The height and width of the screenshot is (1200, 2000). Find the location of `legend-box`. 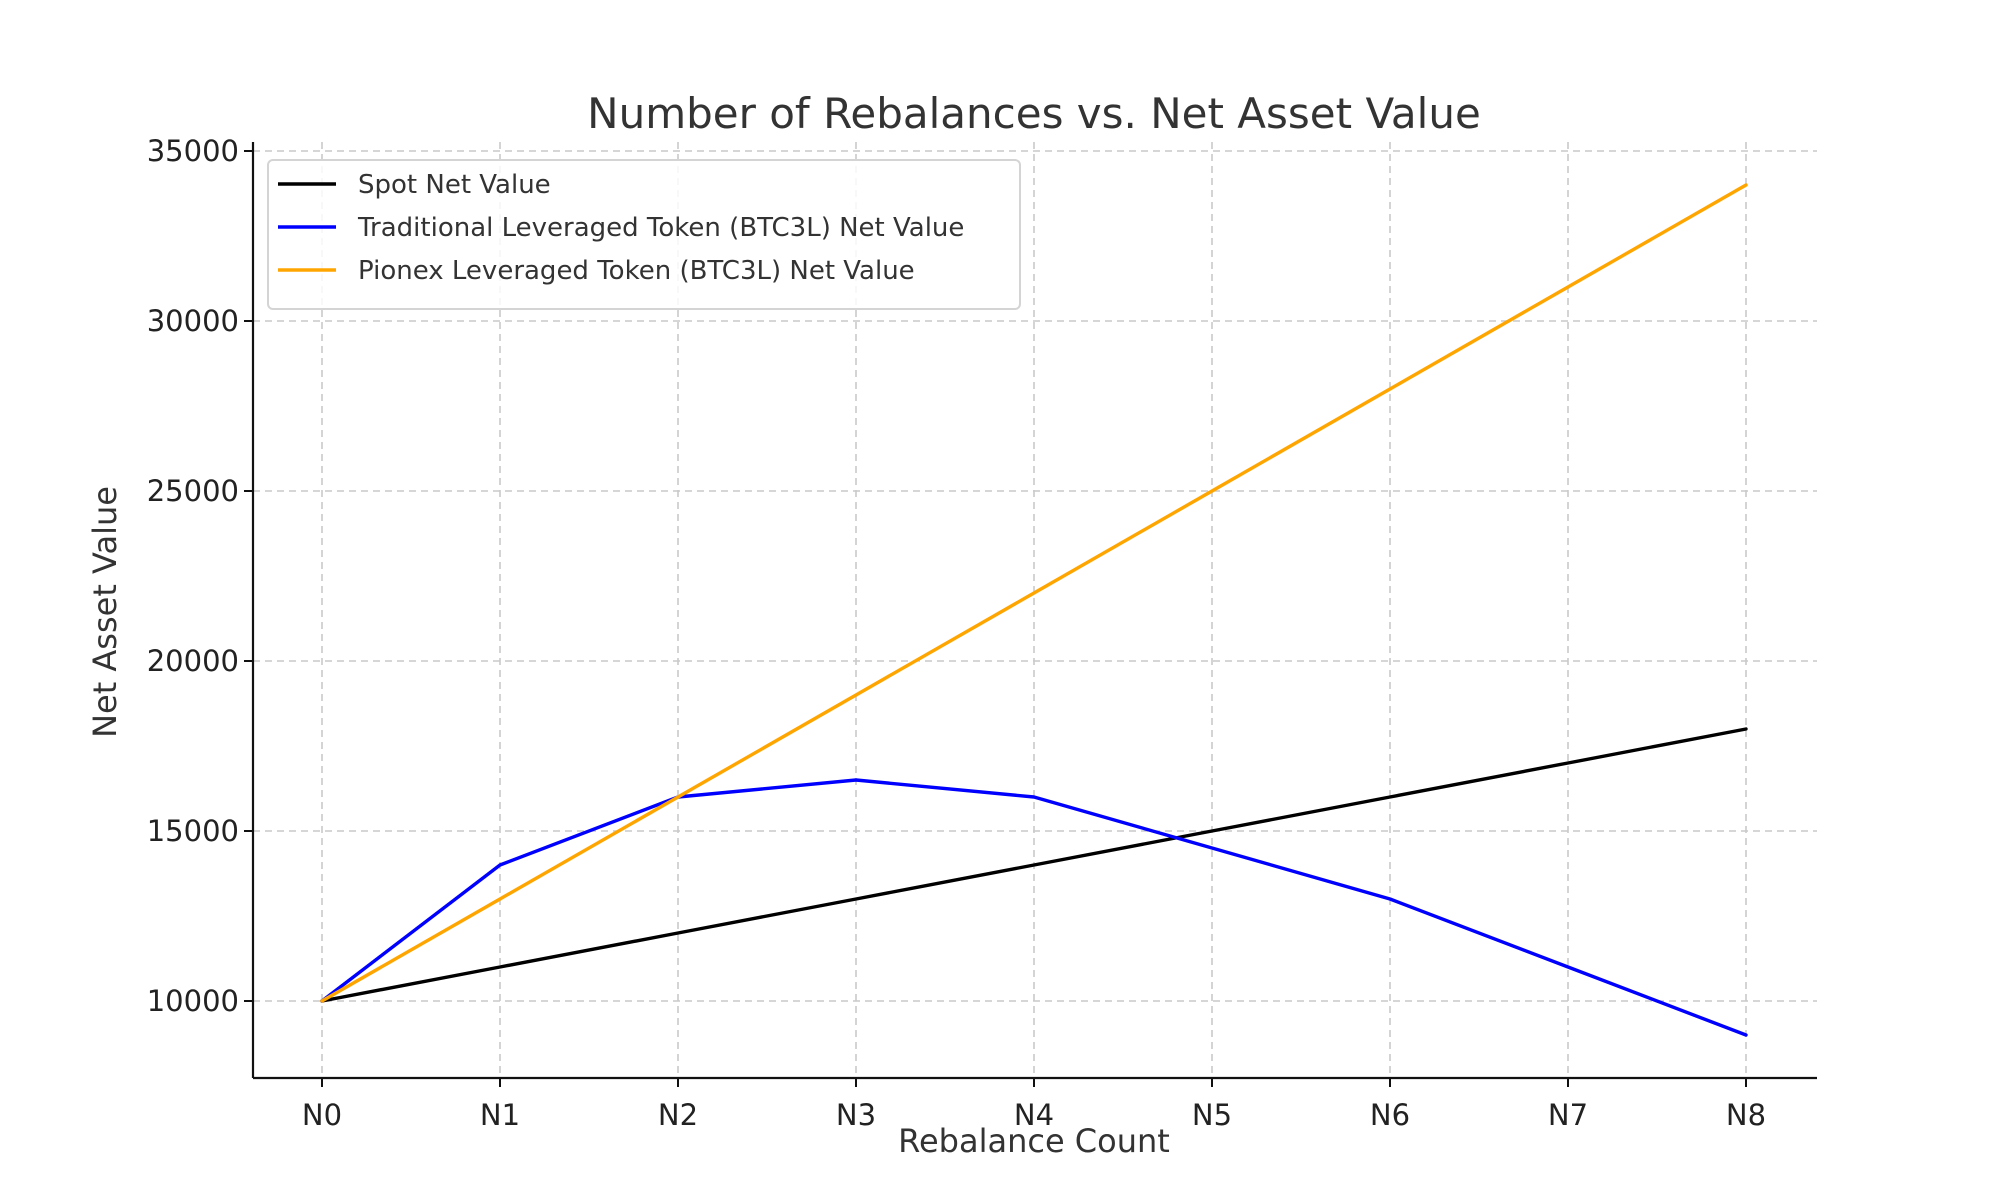

legend-box is located at coordinates (644, 234).